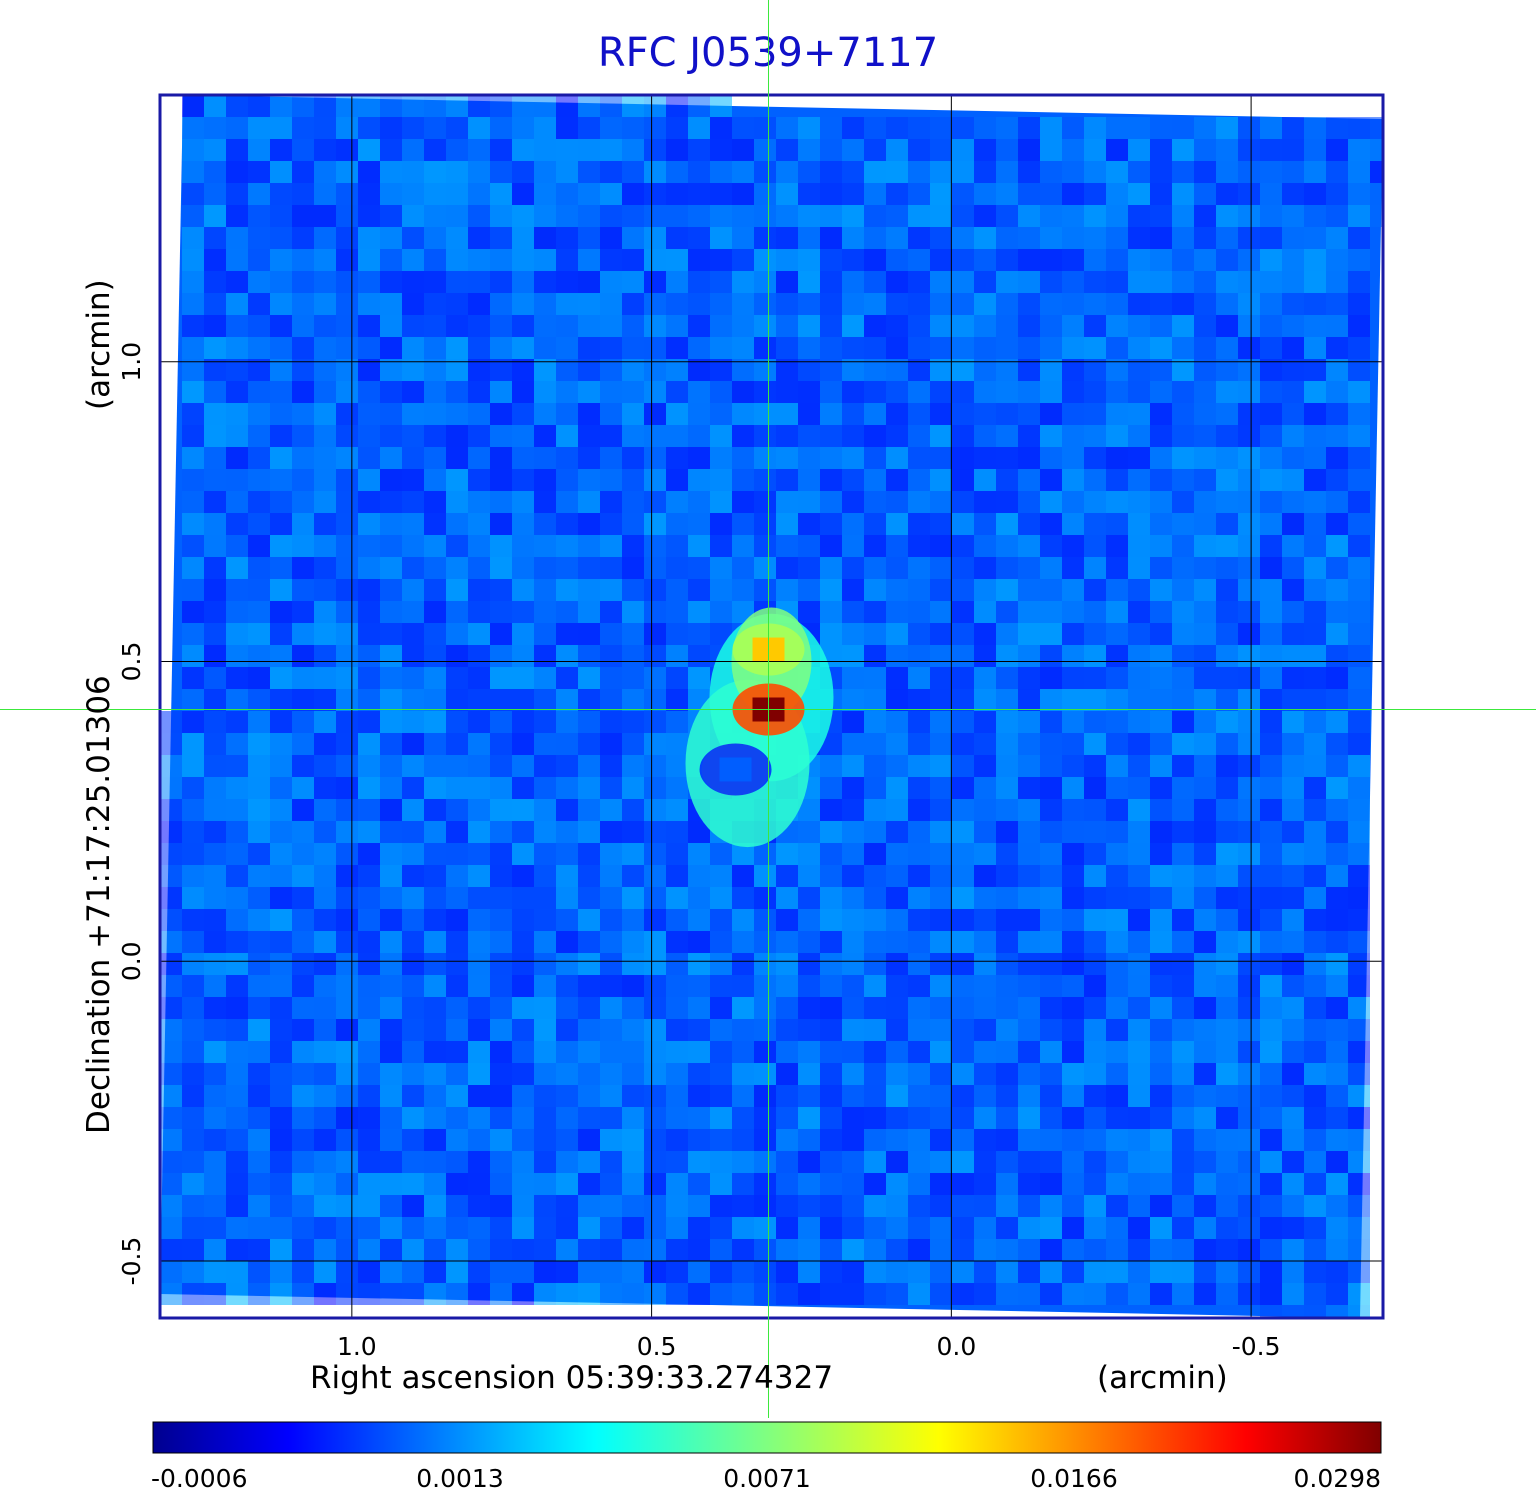  I want to click on colorbar-tick-label: 0.0071, so click(766, 1478).